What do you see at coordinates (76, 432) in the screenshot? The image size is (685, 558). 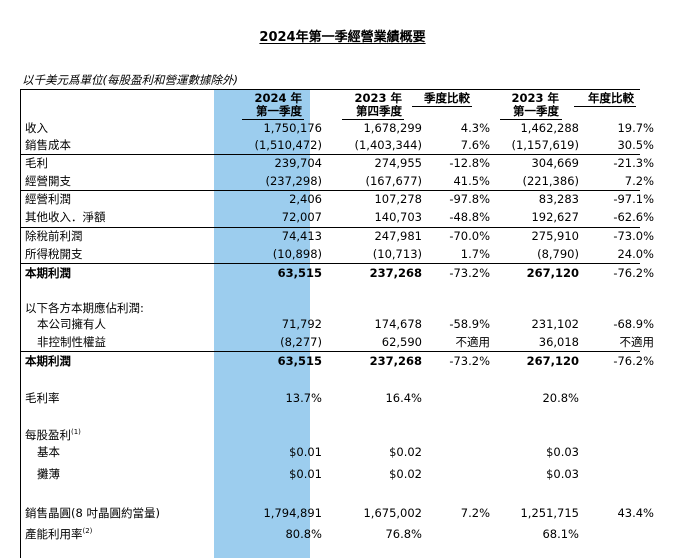 I see `footnote-marker: (1)` at bounding box center [76, 432].